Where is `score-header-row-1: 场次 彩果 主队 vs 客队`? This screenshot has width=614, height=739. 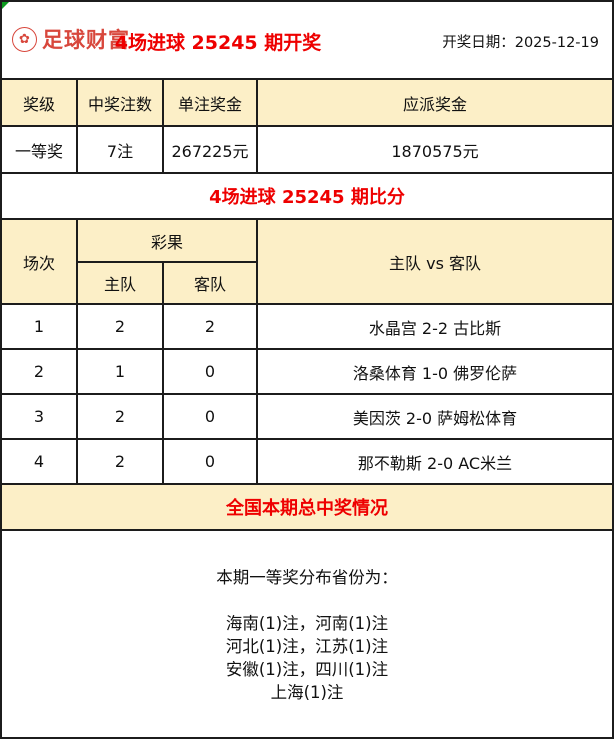 score-header-row-1: 场次 彩果 主队 vs 客队 is located at coordinates (307, 262).